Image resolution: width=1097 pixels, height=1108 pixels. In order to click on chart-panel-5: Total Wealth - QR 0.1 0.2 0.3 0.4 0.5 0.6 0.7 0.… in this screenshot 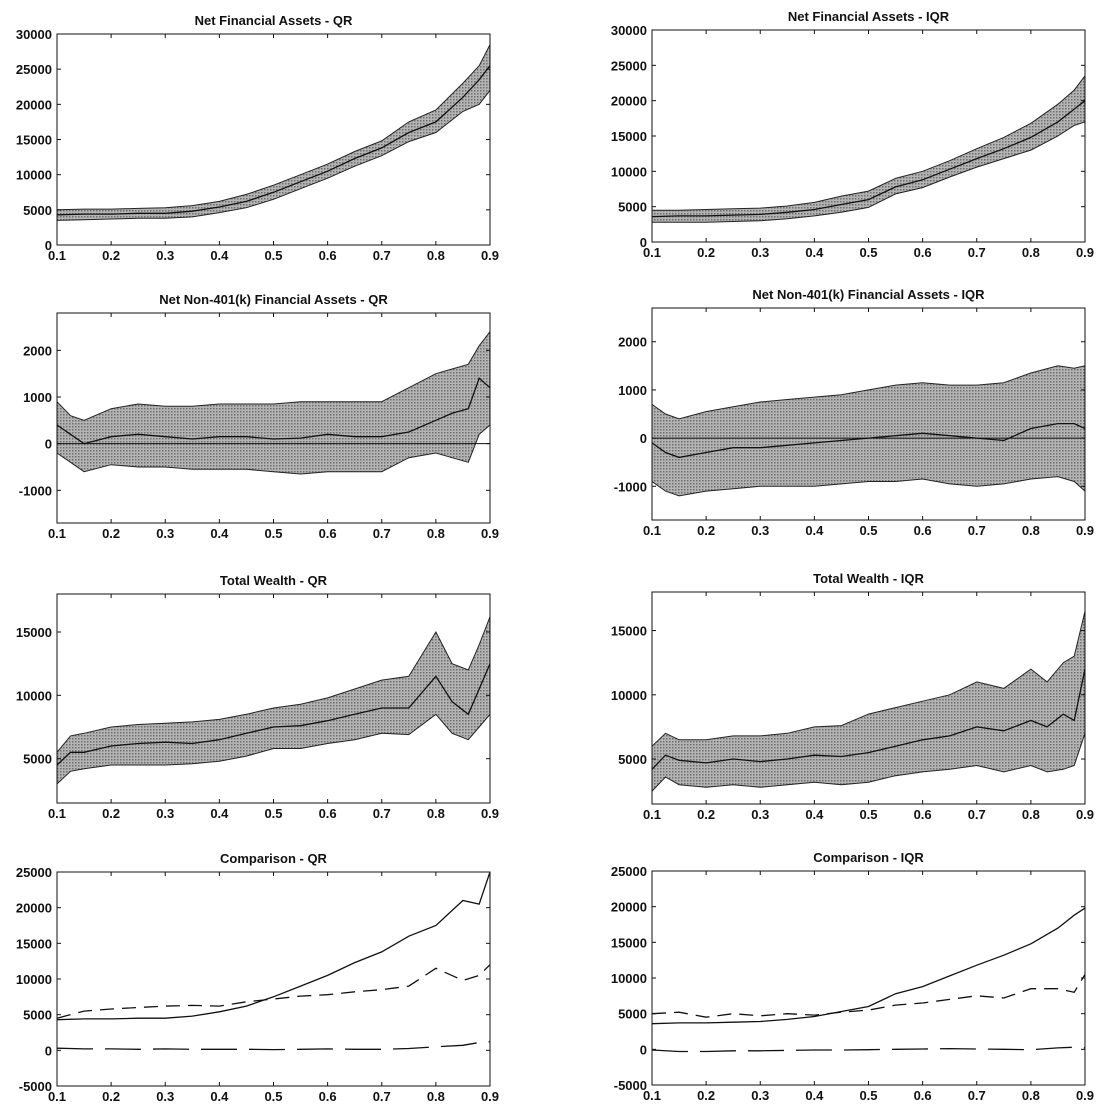, I will do `click(257, 697)`.